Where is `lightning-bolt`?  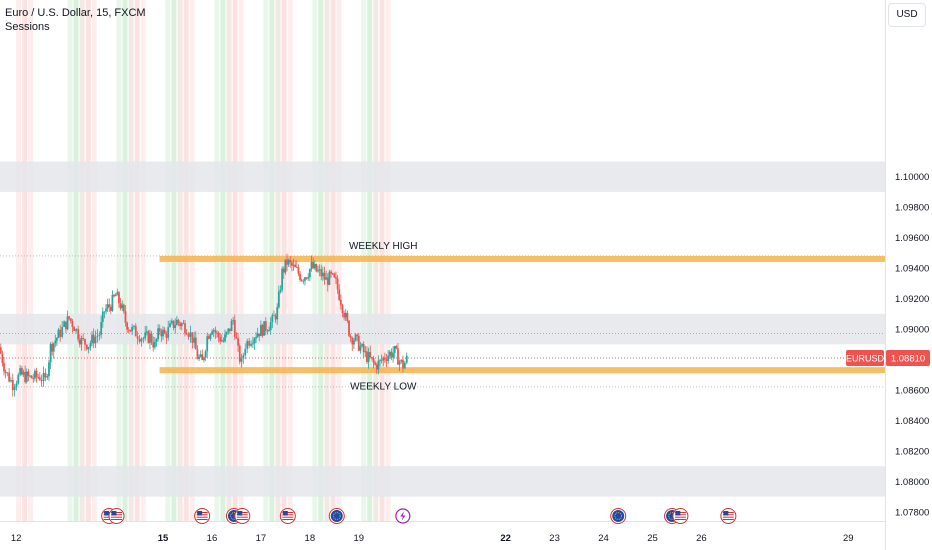
lightning-bolt is located at coordinates (403, 516).